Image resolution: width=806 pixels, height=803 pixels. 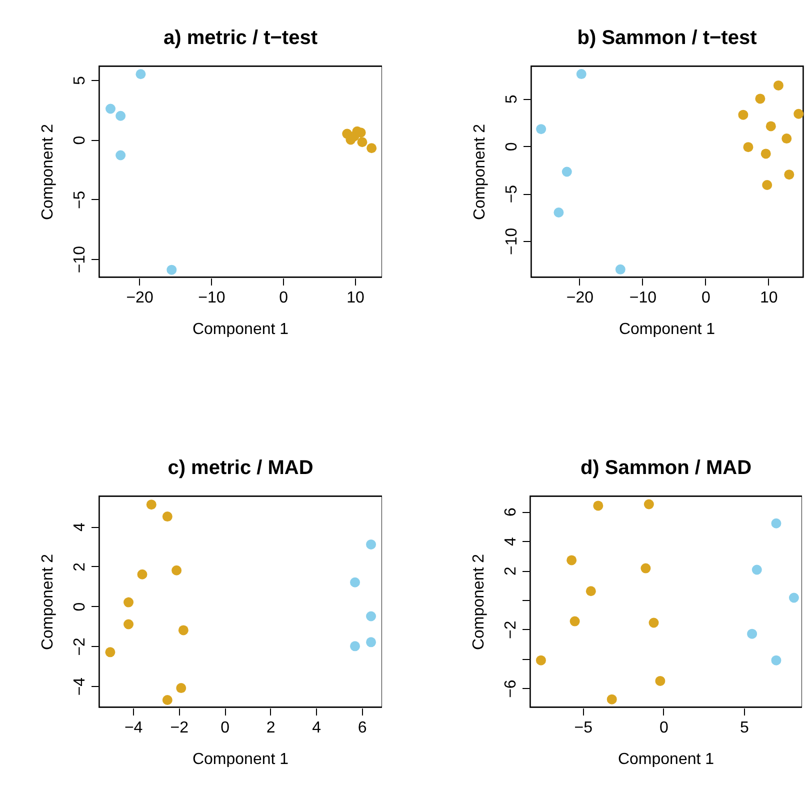 I want to click on x-tick-label: −5, so click(x=583, y=728).